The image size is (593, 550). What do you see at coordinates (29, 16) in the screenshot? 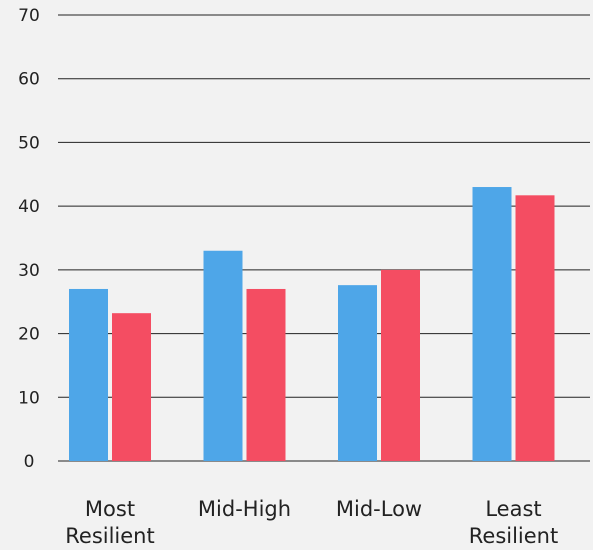
I see `y-tick-label: 70` at bounding box center [29, 16].